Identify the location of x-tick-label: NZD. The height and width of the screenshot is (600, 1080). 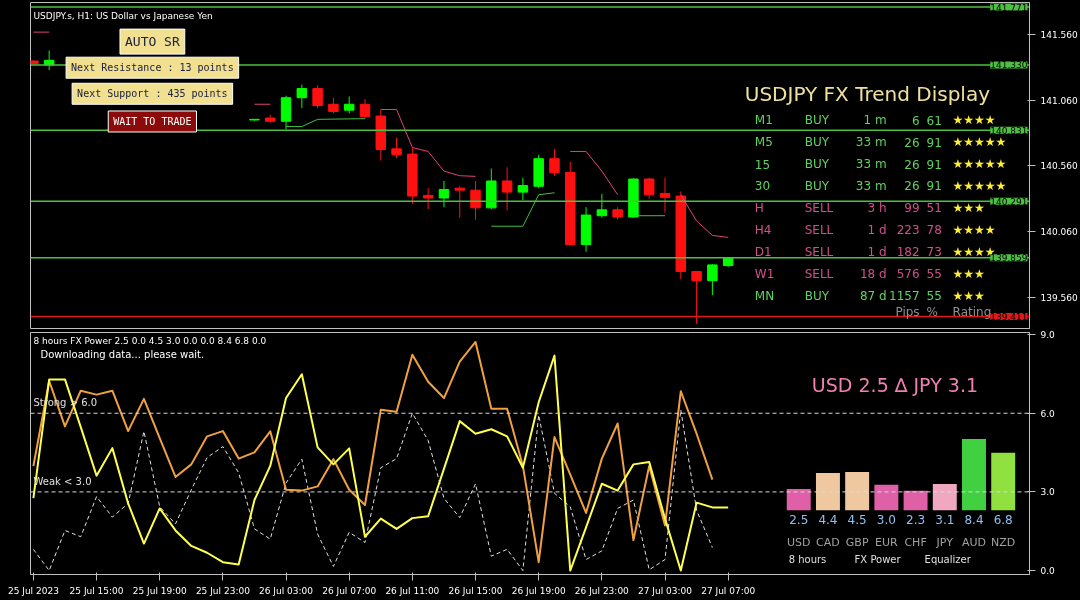
(1003, 542).